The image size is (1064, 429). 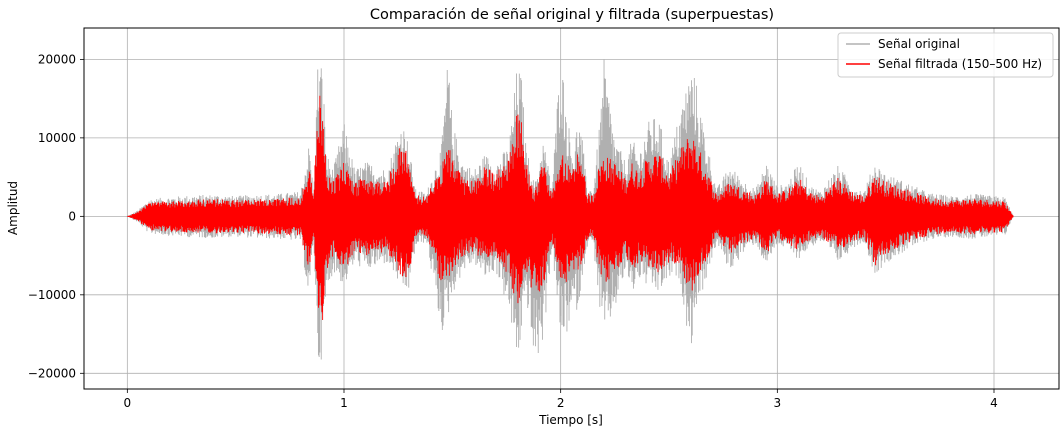 I want to click on x-tick-label: 0, so click(x=128, y=403).